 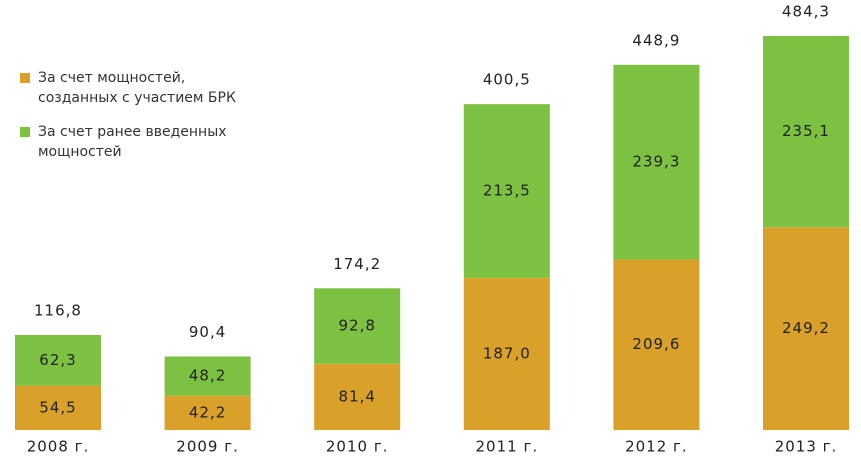 I want to click on value-label: 54,5, so click(x=57, y=407).